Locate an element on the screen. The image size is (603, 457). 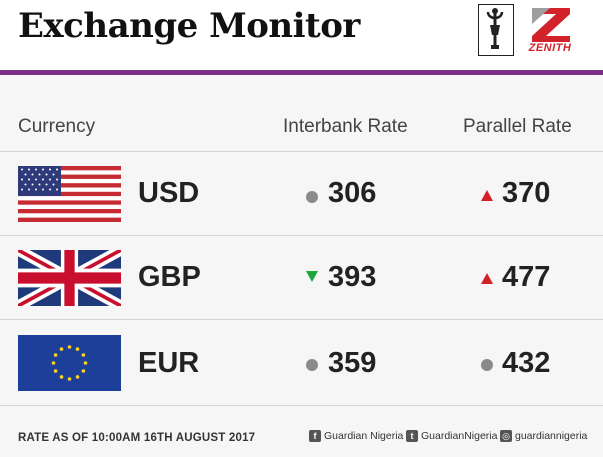
page-title: Exchange Monitor is located at coordinates (189, 26).